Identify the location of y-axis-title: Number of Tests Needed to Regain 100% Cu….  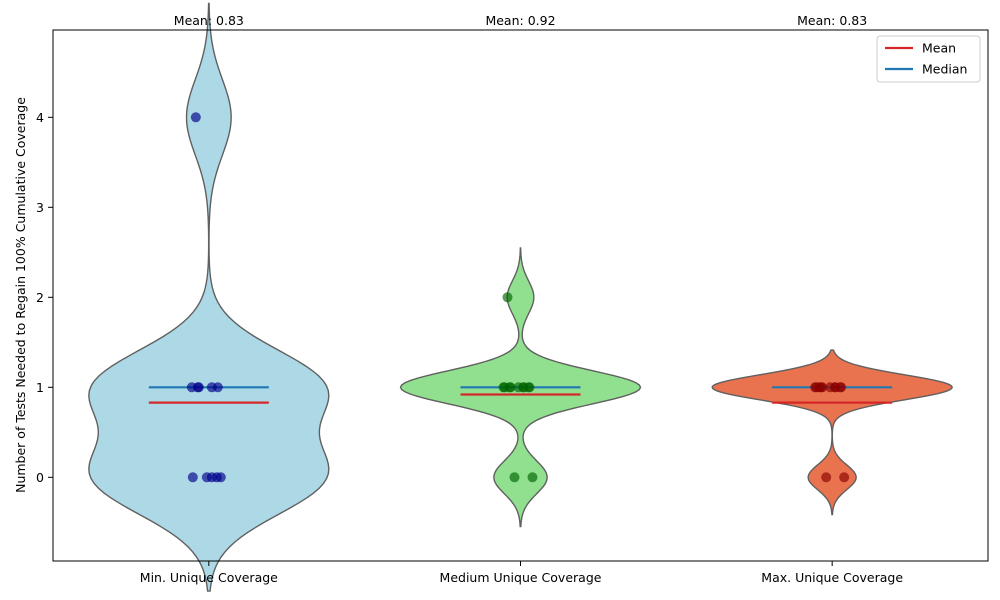
(20, 295).